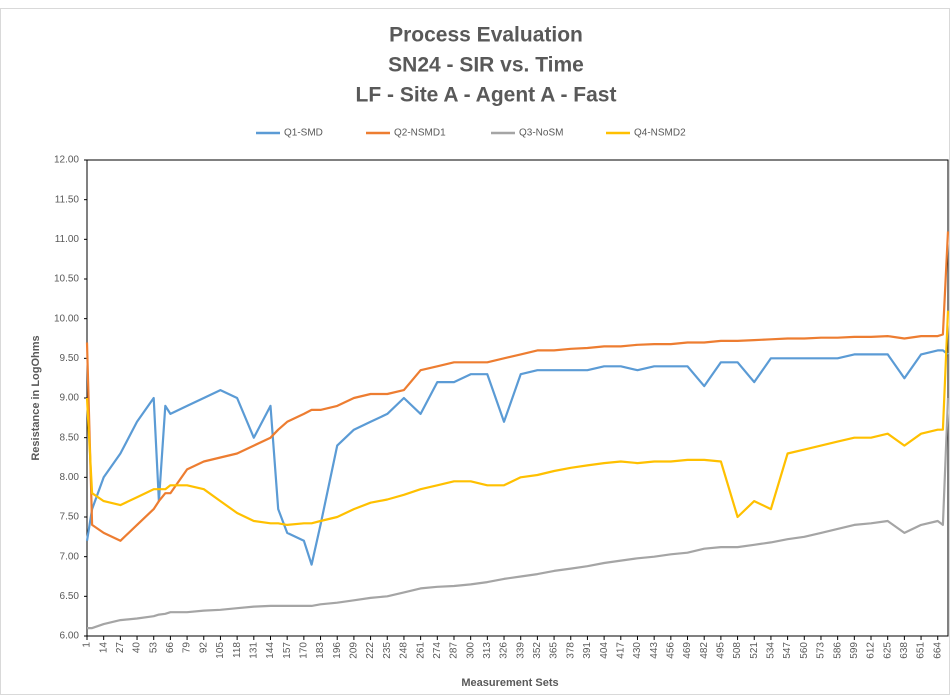  I want to click on x-tick-label: 157, so click(287, 650).